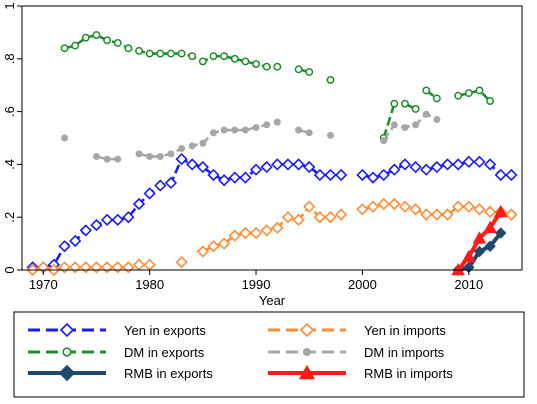 Image resolution: width=537 pixels, height=404 pixels. Describe the element at coordinates (360, 372) in the screenshot. I see `legend-item: RMB in imports` at that location.